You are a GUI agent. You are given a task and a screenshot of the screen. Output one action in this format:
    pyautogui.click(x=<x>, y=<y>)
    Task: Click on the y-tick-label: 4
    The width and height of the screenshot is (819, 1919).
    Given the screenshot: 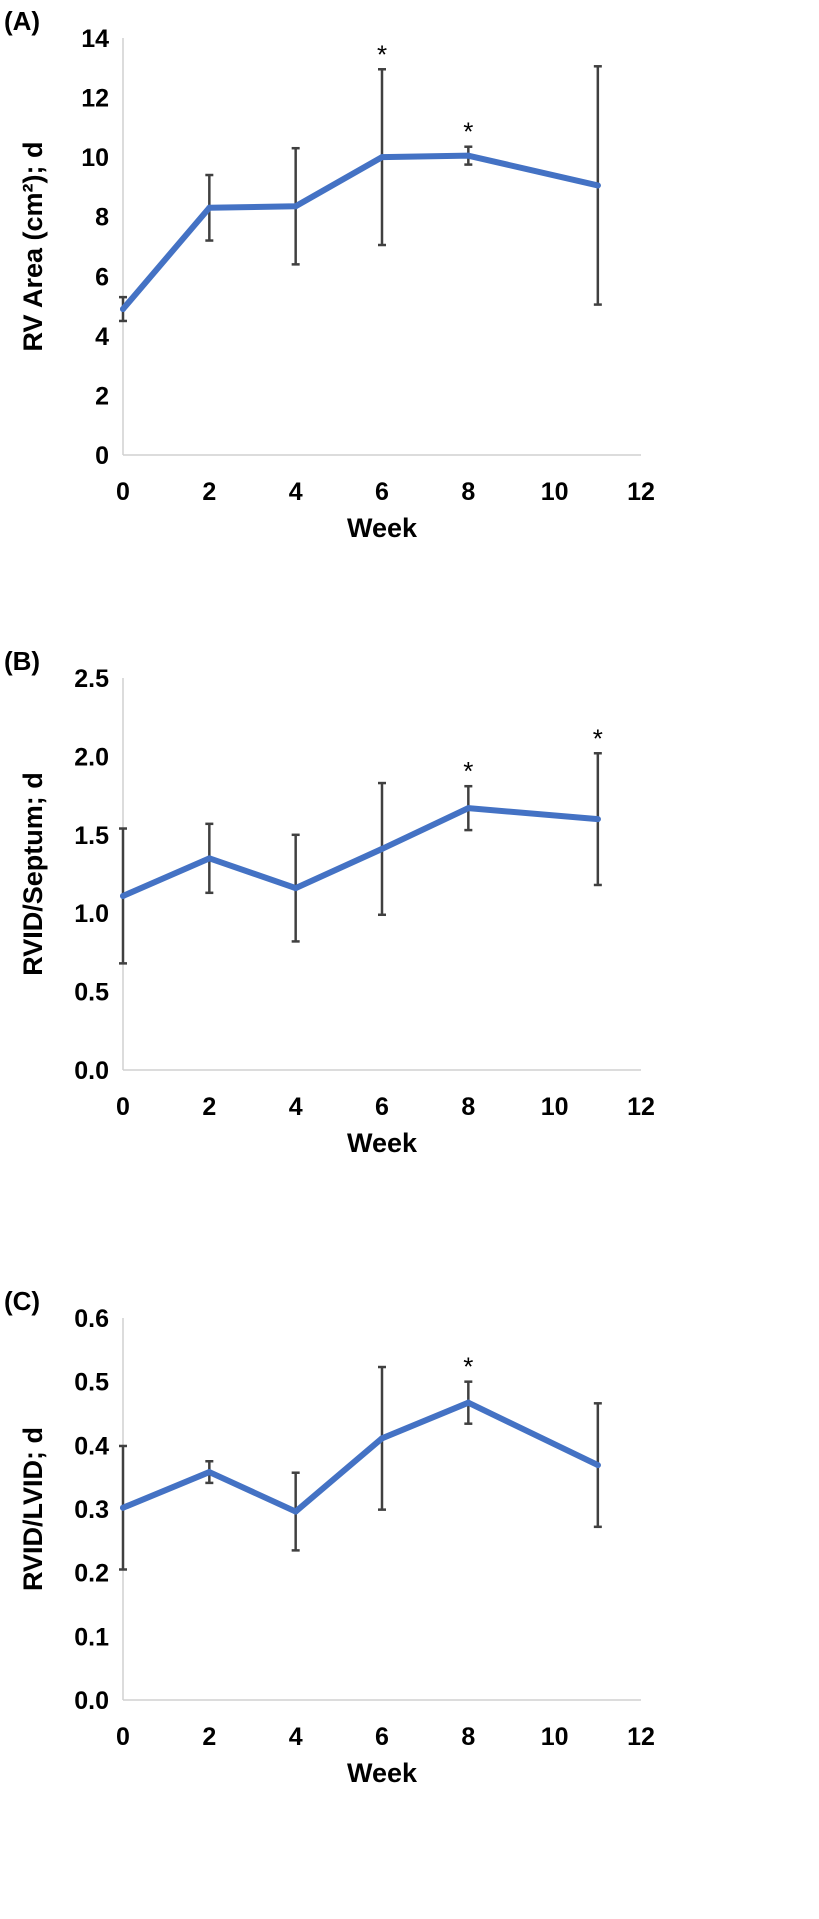 What is the action you would take?
    pyautogui.click(x=102, y=337)
    